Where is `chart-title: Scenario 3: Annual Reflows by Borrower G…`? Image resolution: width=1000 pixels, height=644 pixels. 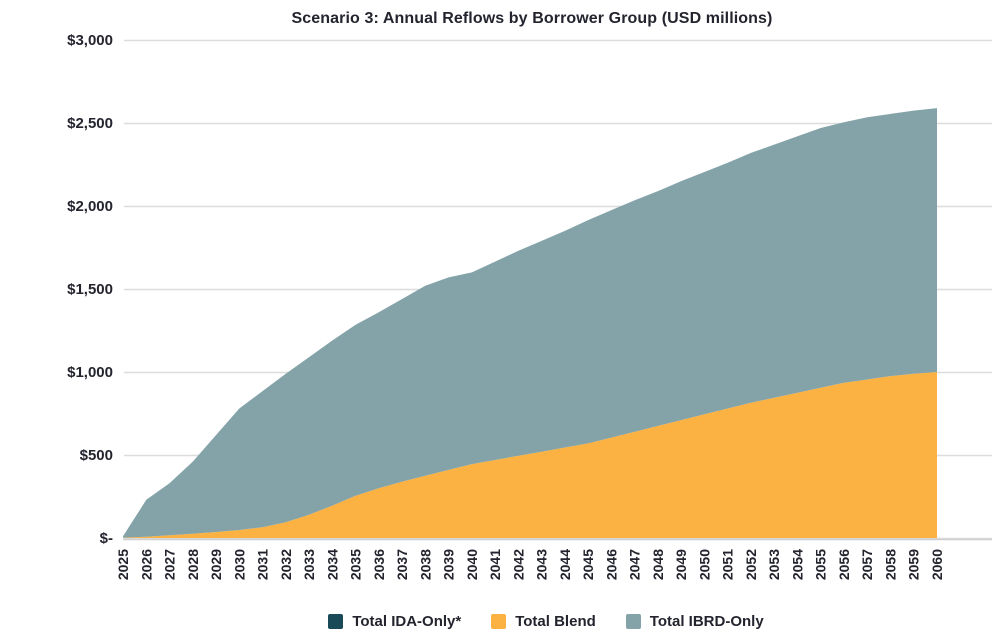 chart-title: Scenario 3: Annual Reflows by Borrower G… is located at coordinates (532, 18).